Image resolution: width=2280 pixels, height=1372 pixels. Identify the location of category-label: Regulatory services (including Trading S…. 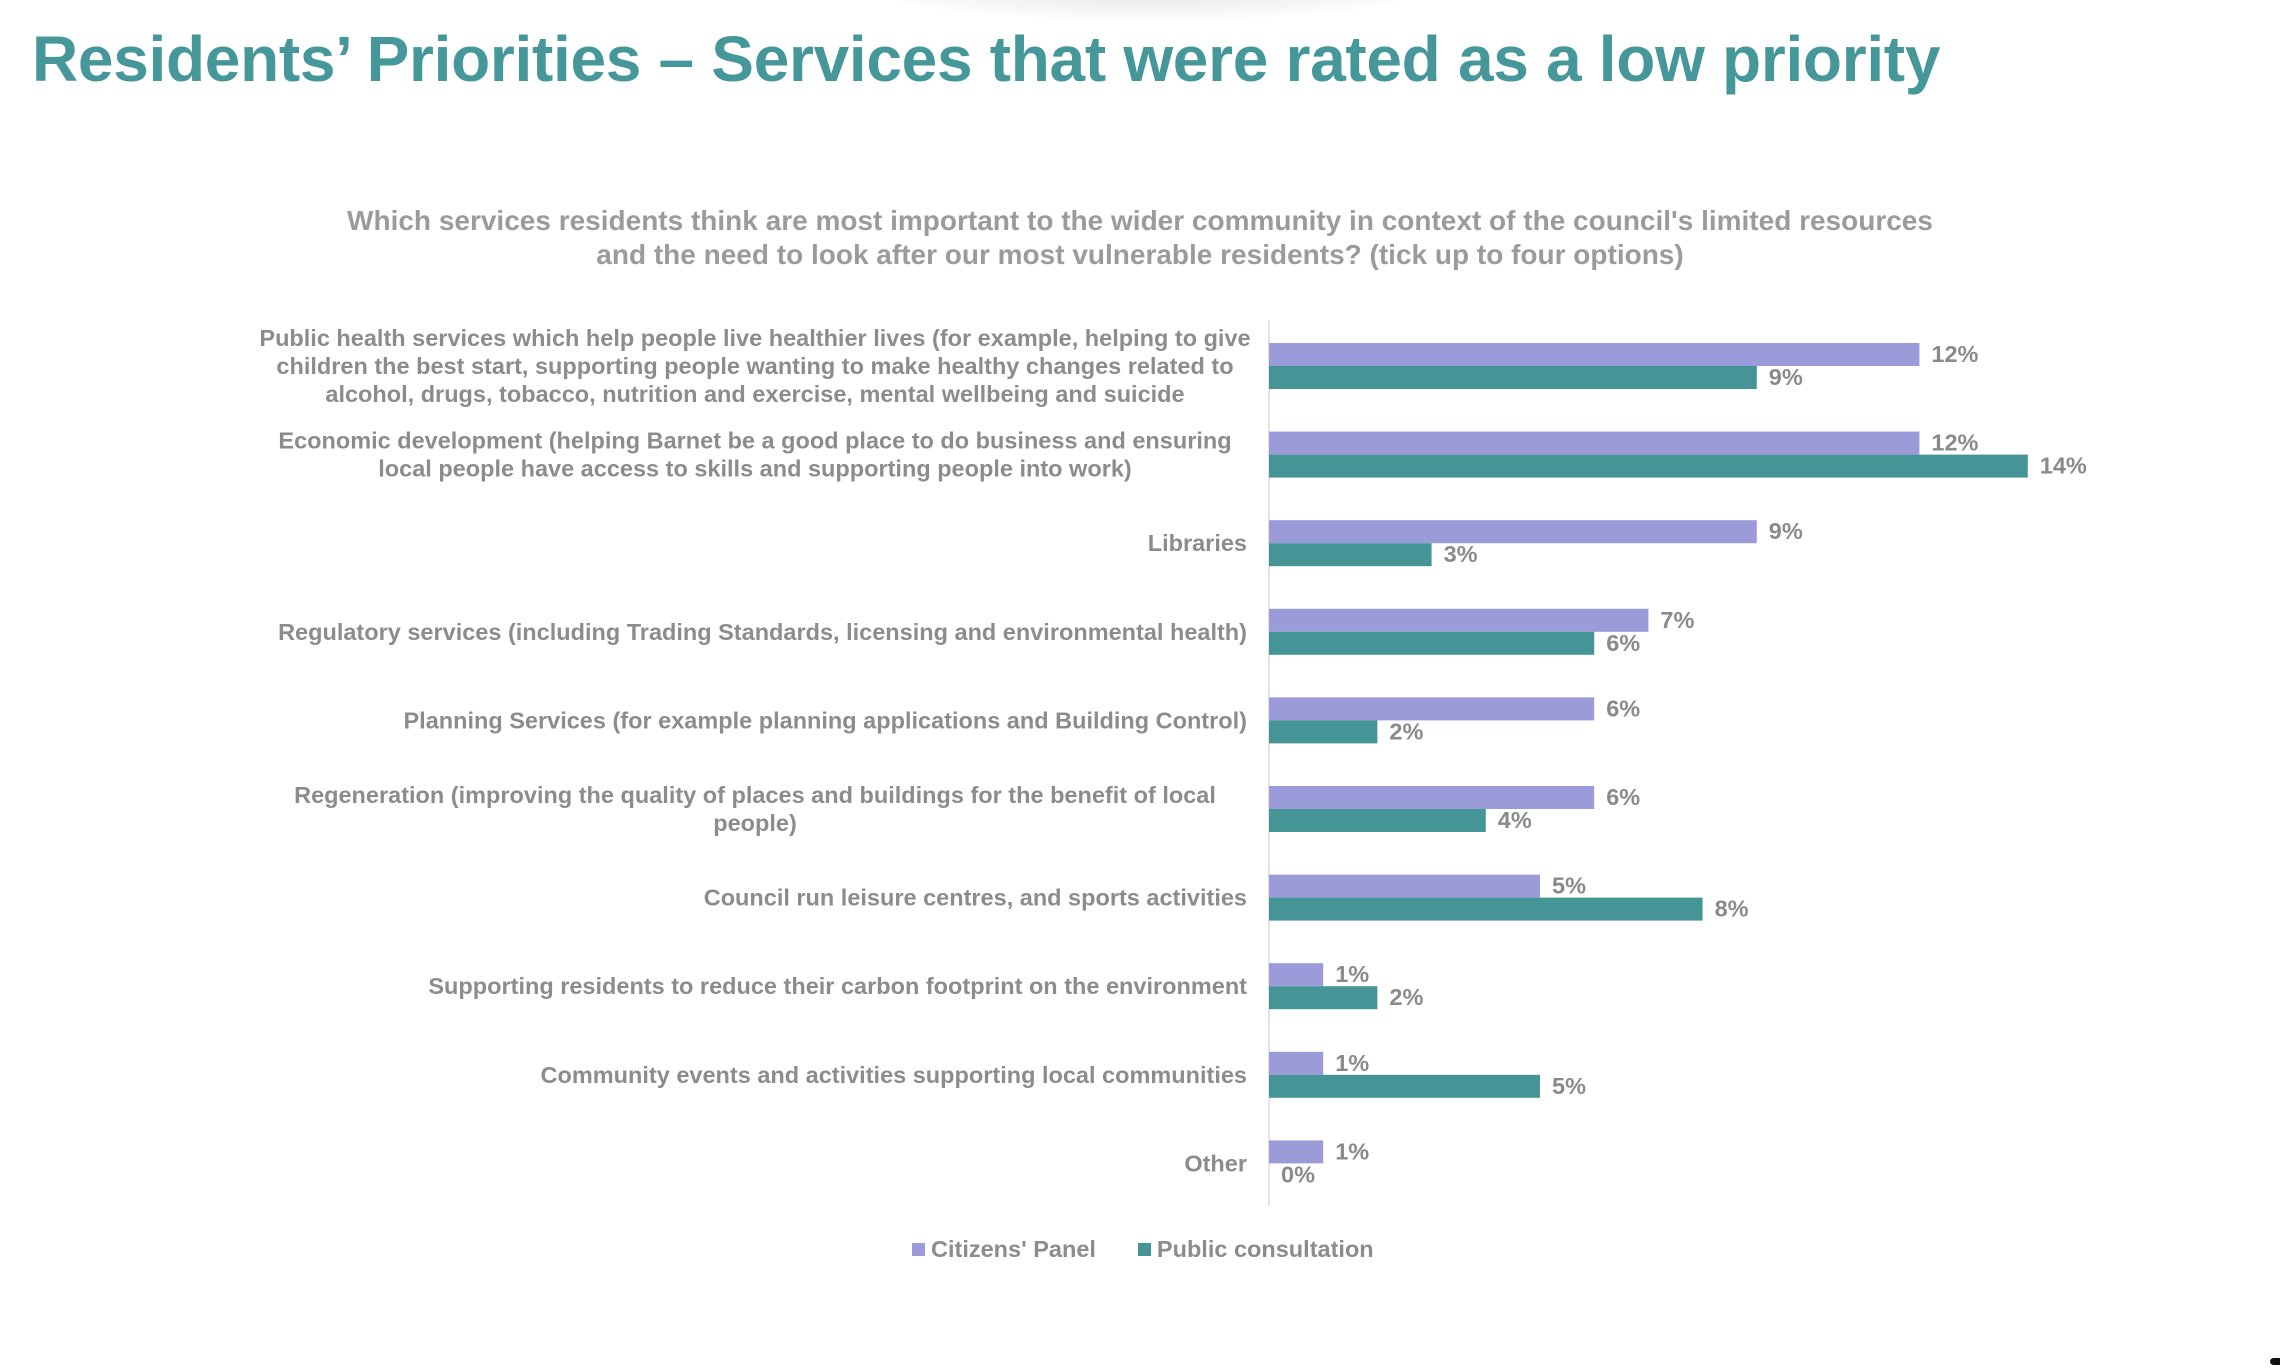
(762, 632).